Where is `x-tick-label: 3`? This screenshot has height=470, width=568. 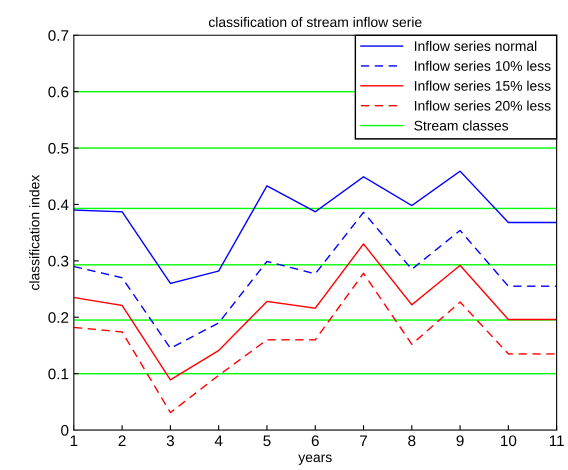 x-tick-label: 3 is located at coordinates (170, 440).